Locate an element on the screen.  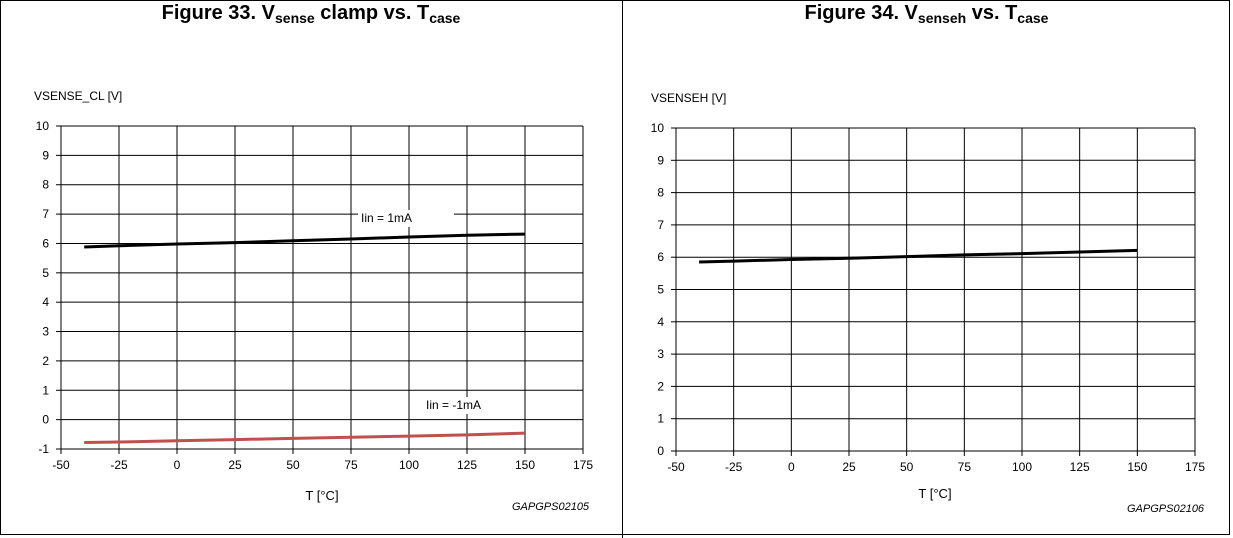
figure-34-code: GAPGPS02106 is located at coordinates (1166, 509).